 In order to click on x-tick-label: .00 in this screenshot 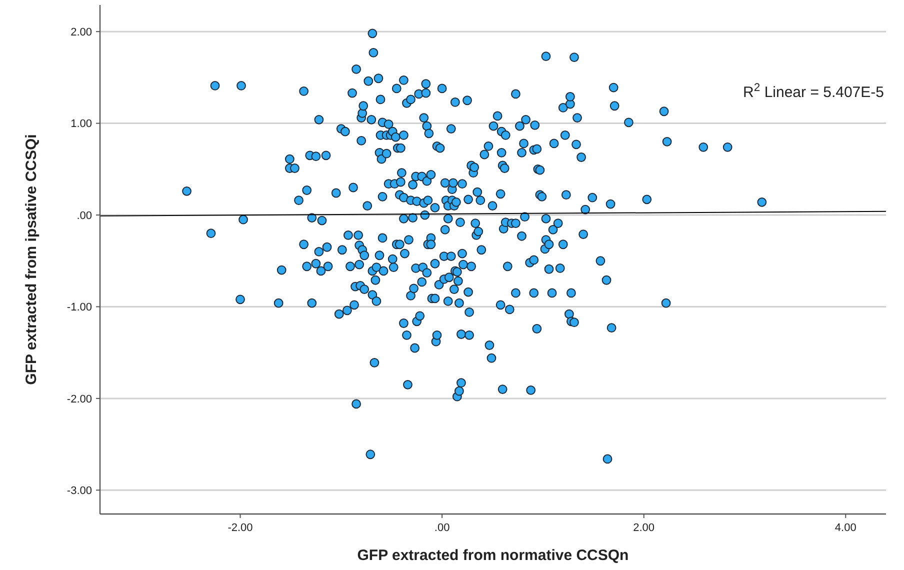, I will do `click(442, 528)`.